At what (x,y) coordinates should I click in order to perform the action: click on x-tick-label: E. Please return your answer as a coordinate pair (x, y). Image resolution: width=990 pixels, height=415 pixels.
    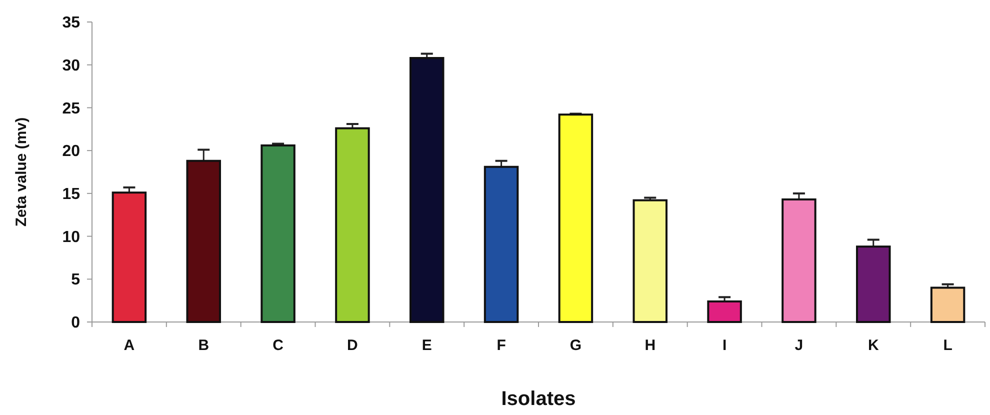
    Looking at the image, I should click on (427, 345).